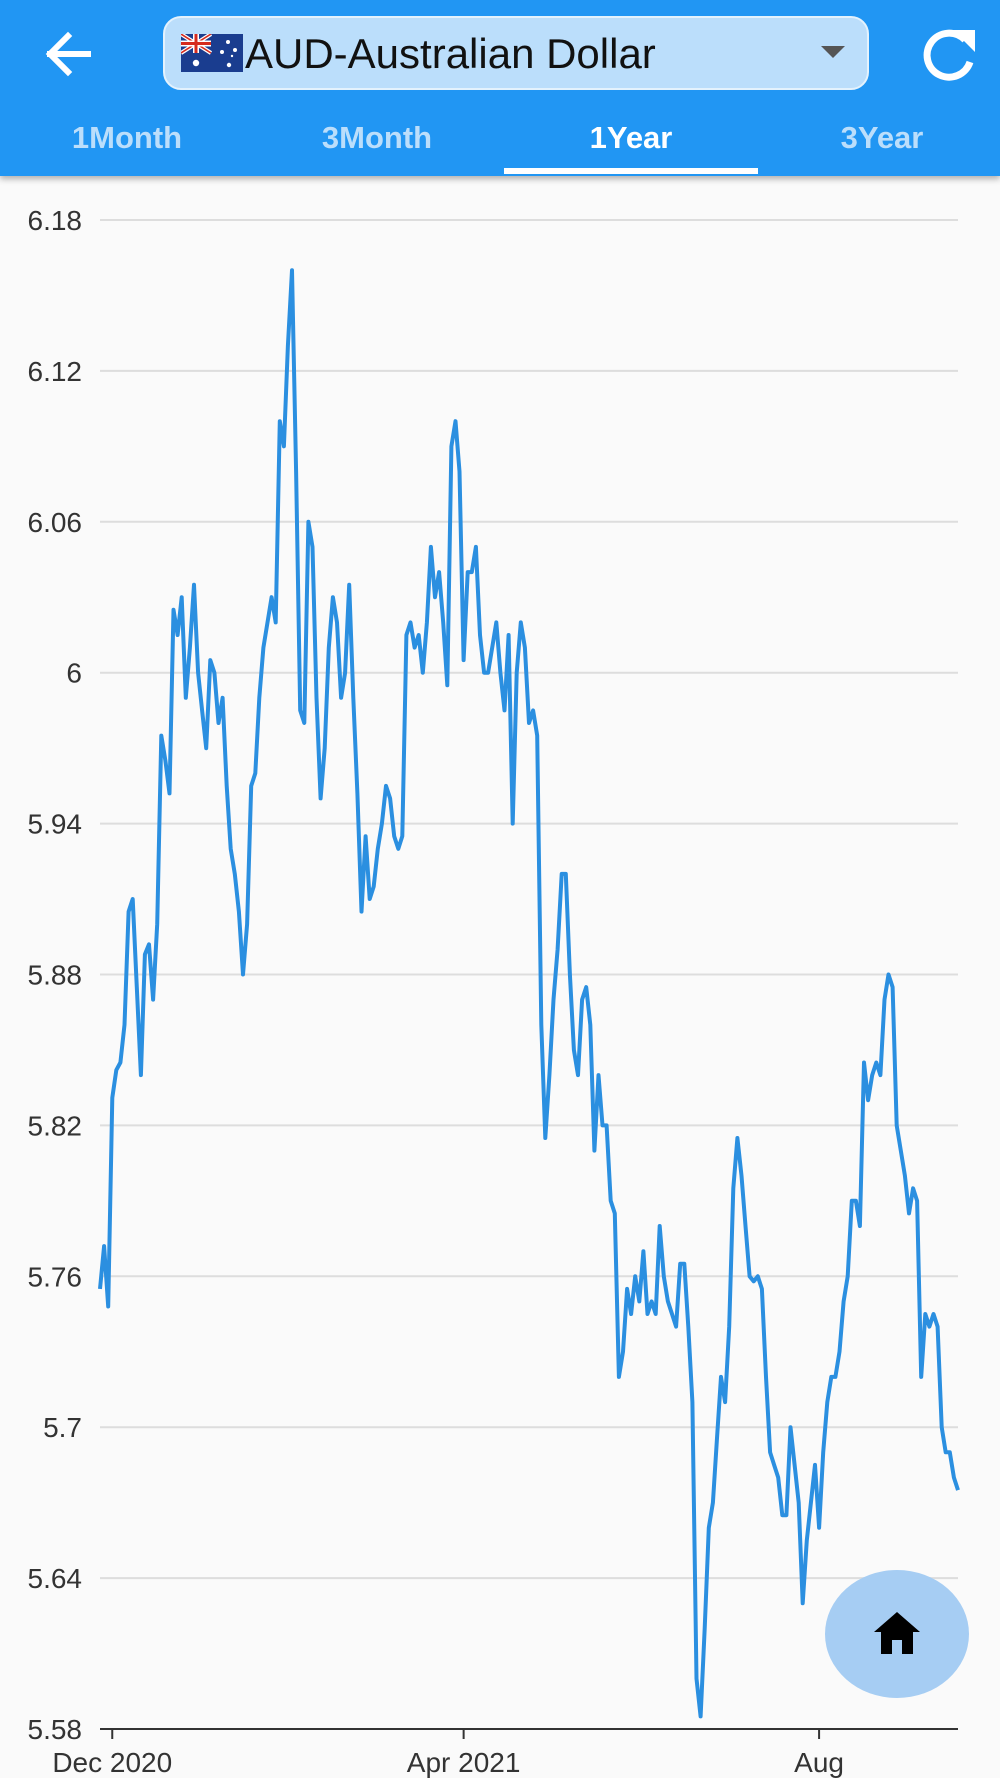  I want to click on range-tabs: 1Month 3Month 1Year 3Year, so click(500, 142).